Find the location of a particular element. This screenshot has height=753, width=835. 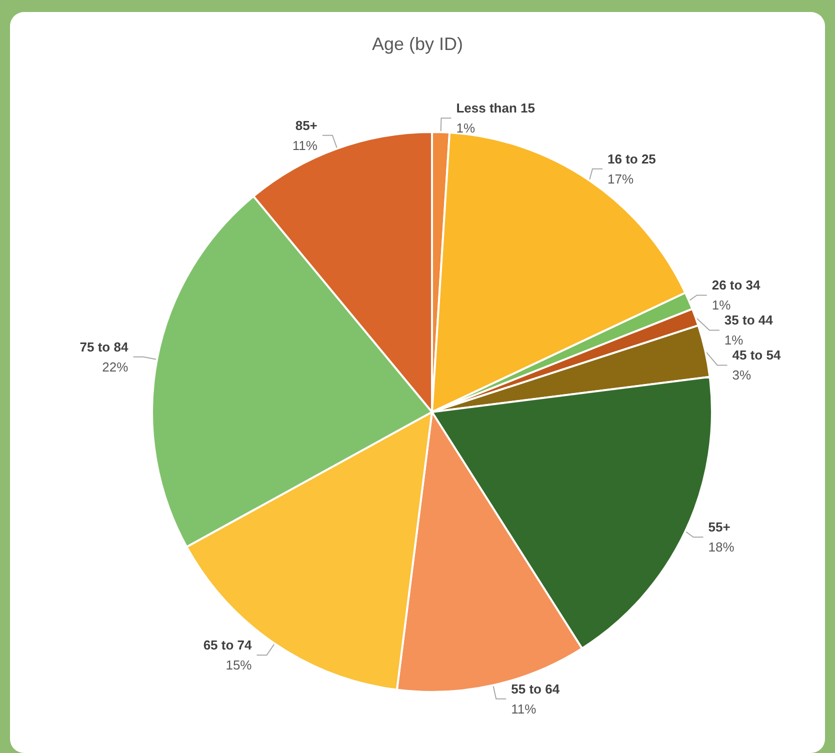

slice-label: 26 to 34 is located at coordinates (737, 285).